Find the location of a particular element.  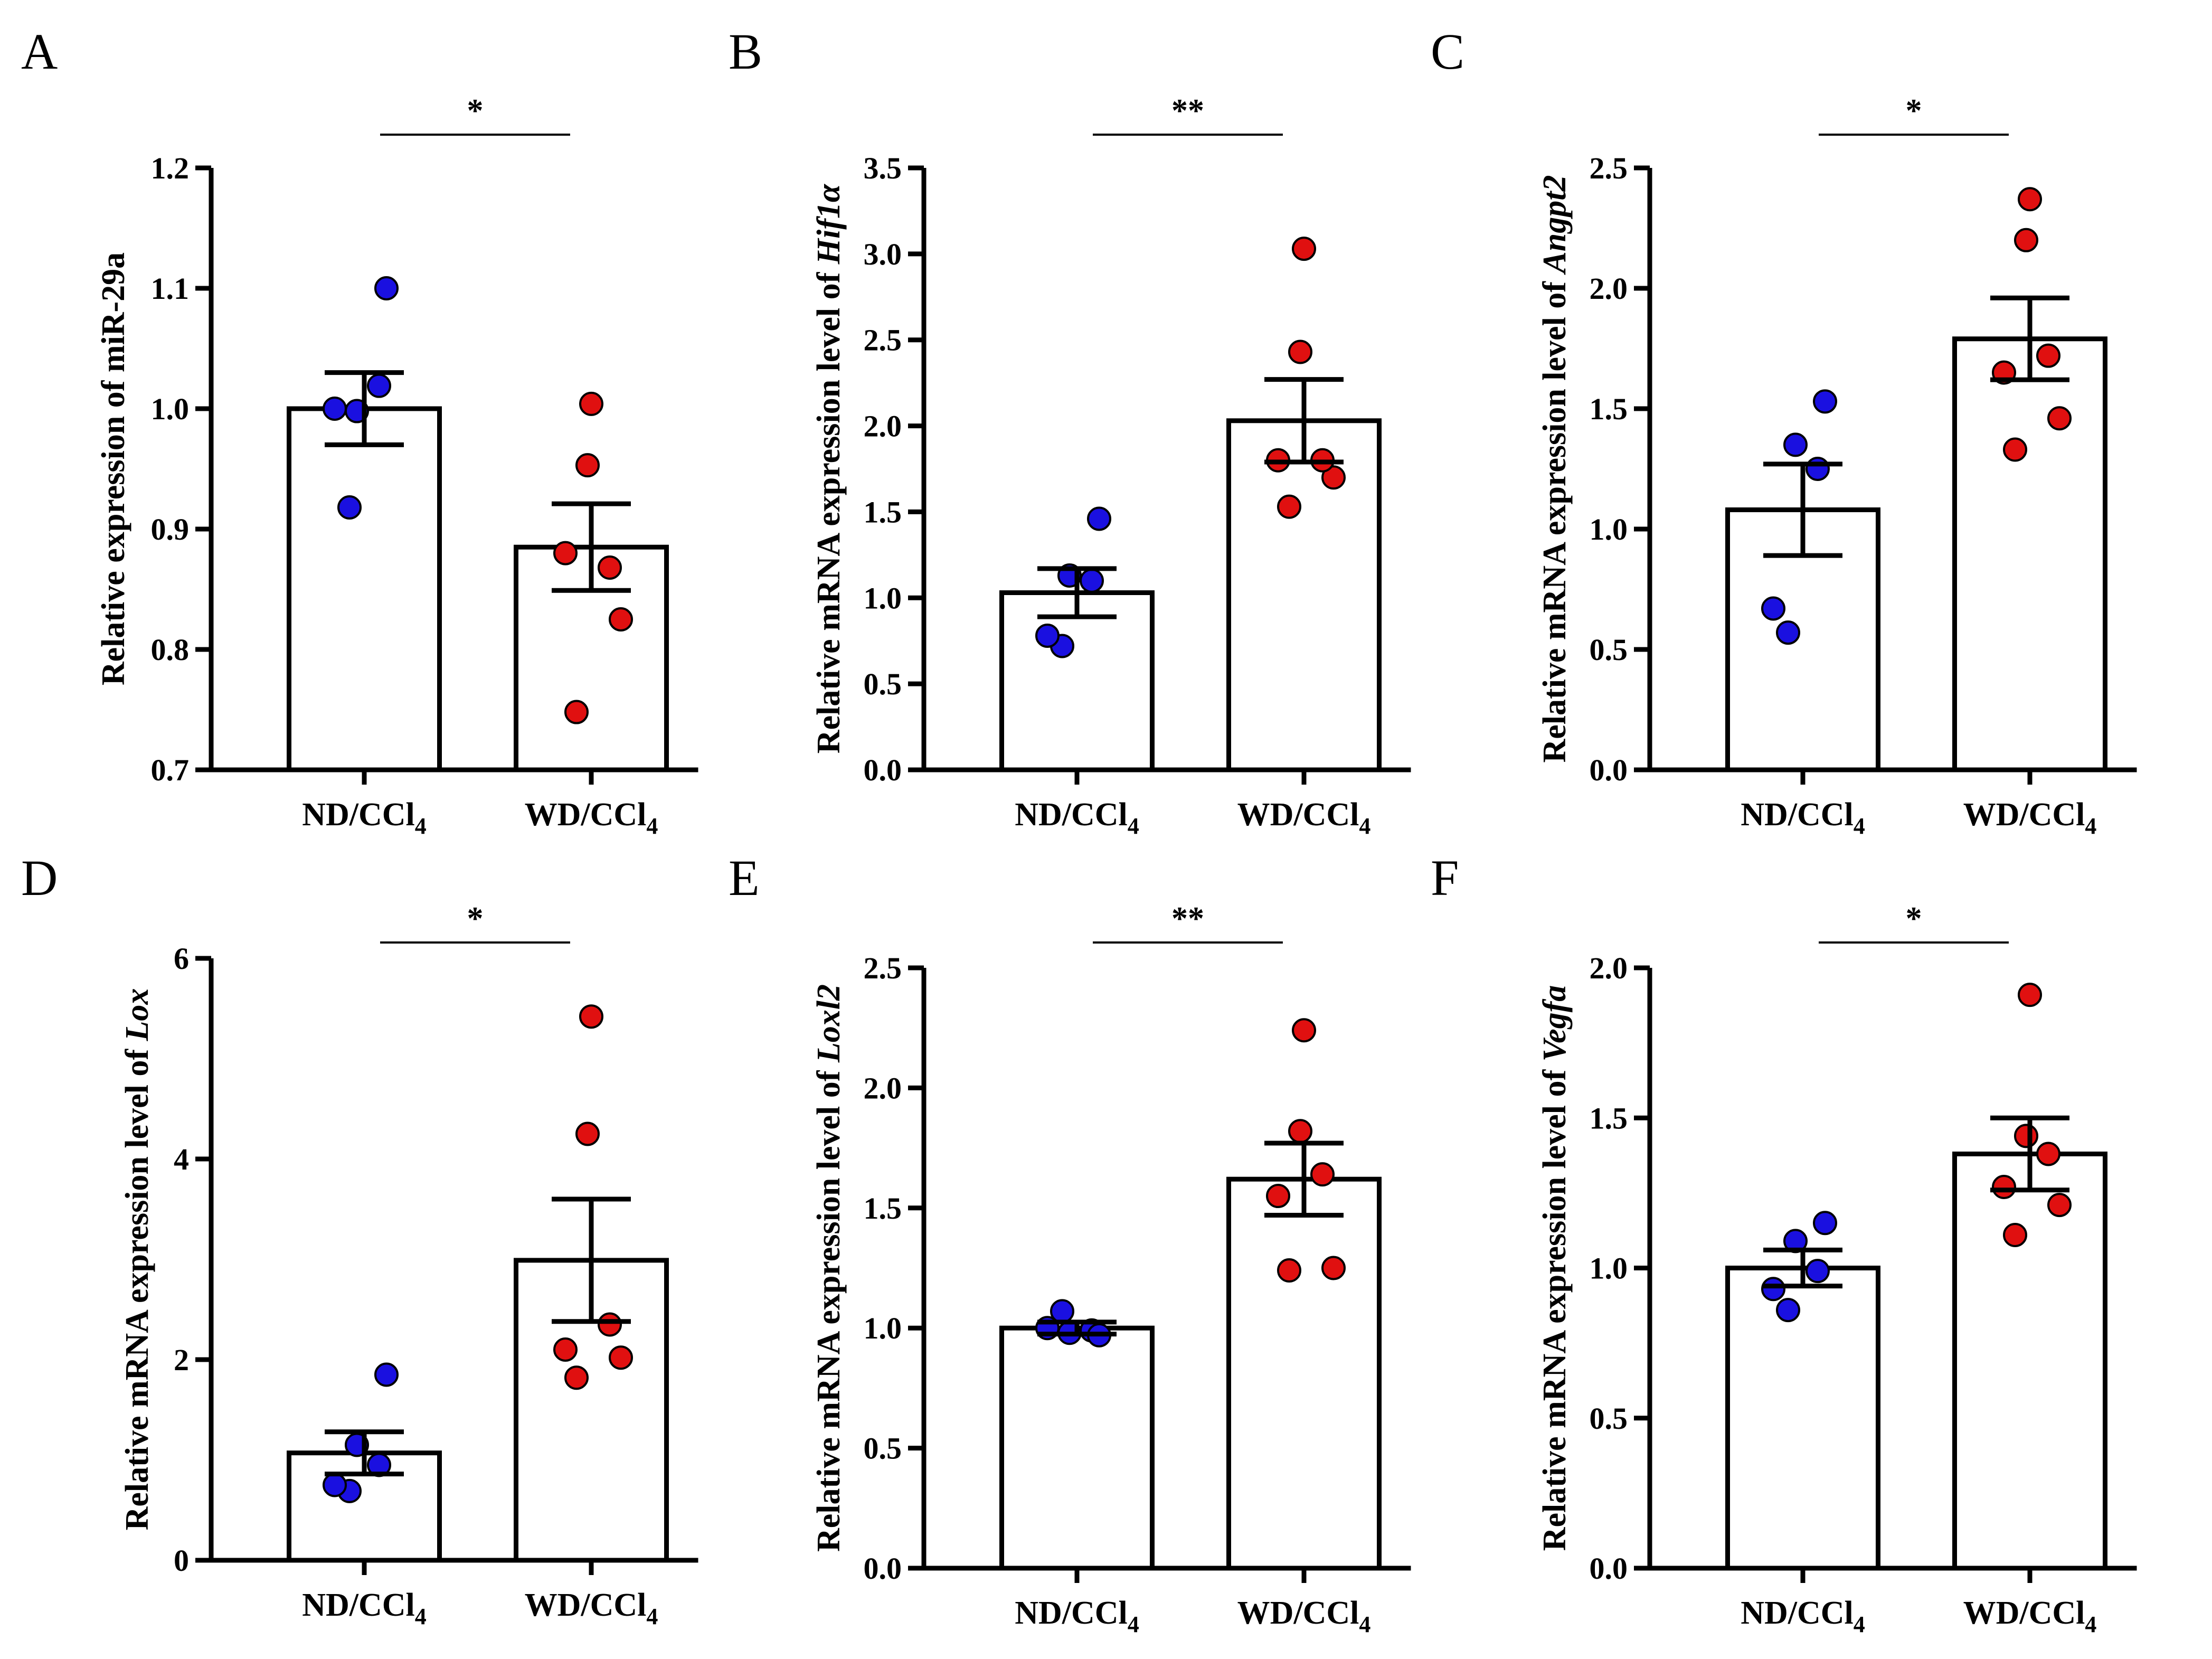

y-axis-label: Relative mRNA expression level of Vegfa is located at coordinates (1555, 1268).